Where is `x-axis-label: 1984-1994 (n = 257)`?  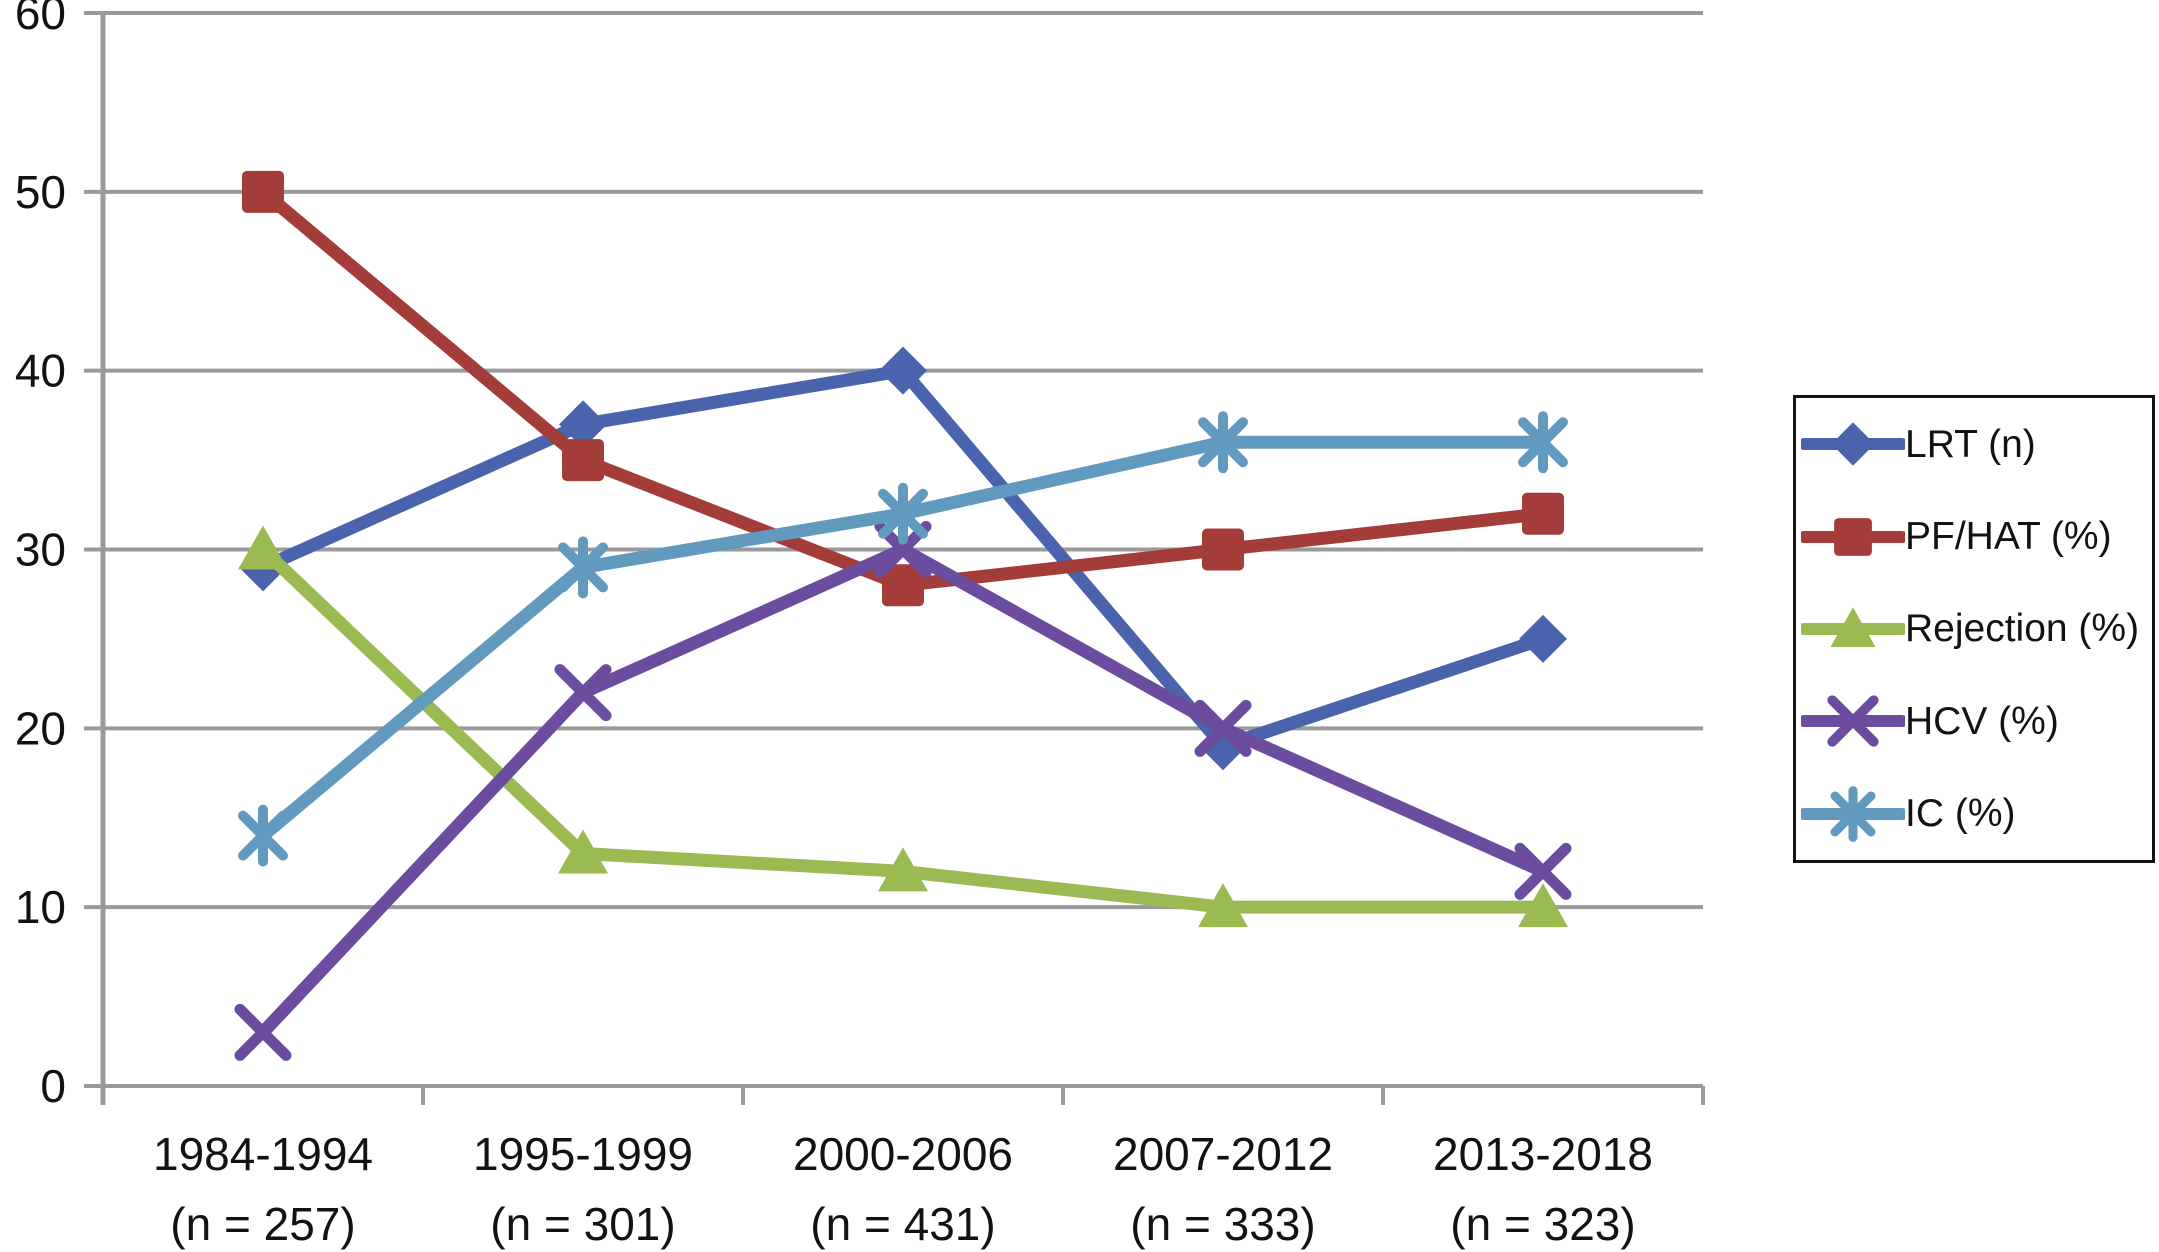
x-axis-label: 1984-1994 (n = 257) is located at coordinates (263, 1189).